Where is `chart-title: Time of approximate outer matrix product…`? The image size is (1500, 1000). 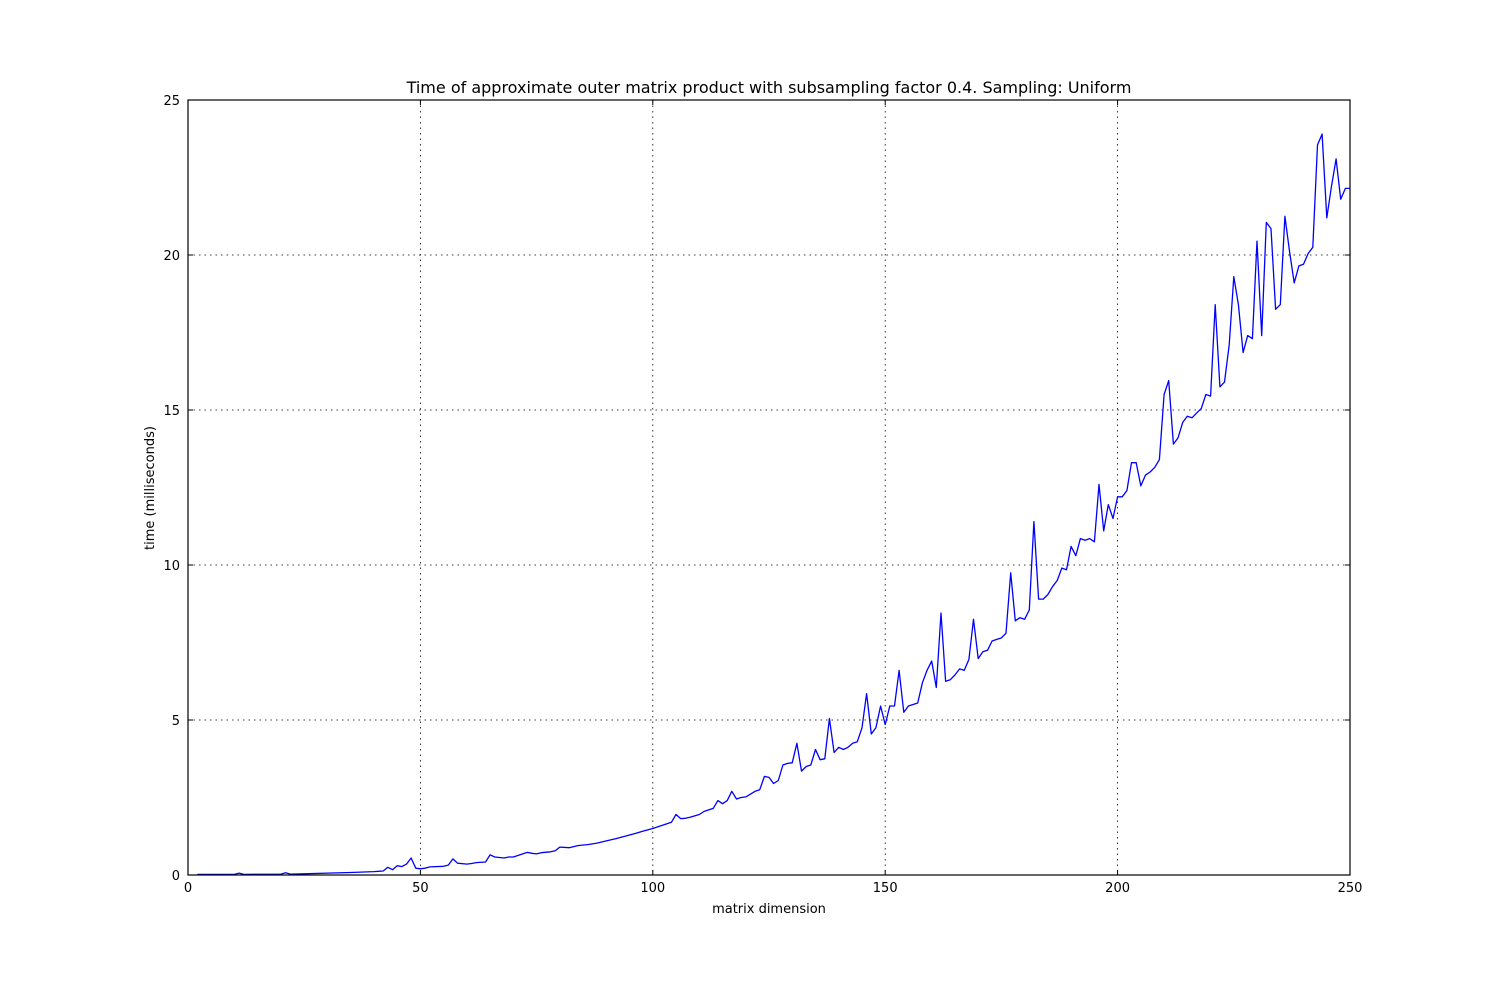 chart-title: Time of approximate outer matrix product… is located at coordinates (769, 87).